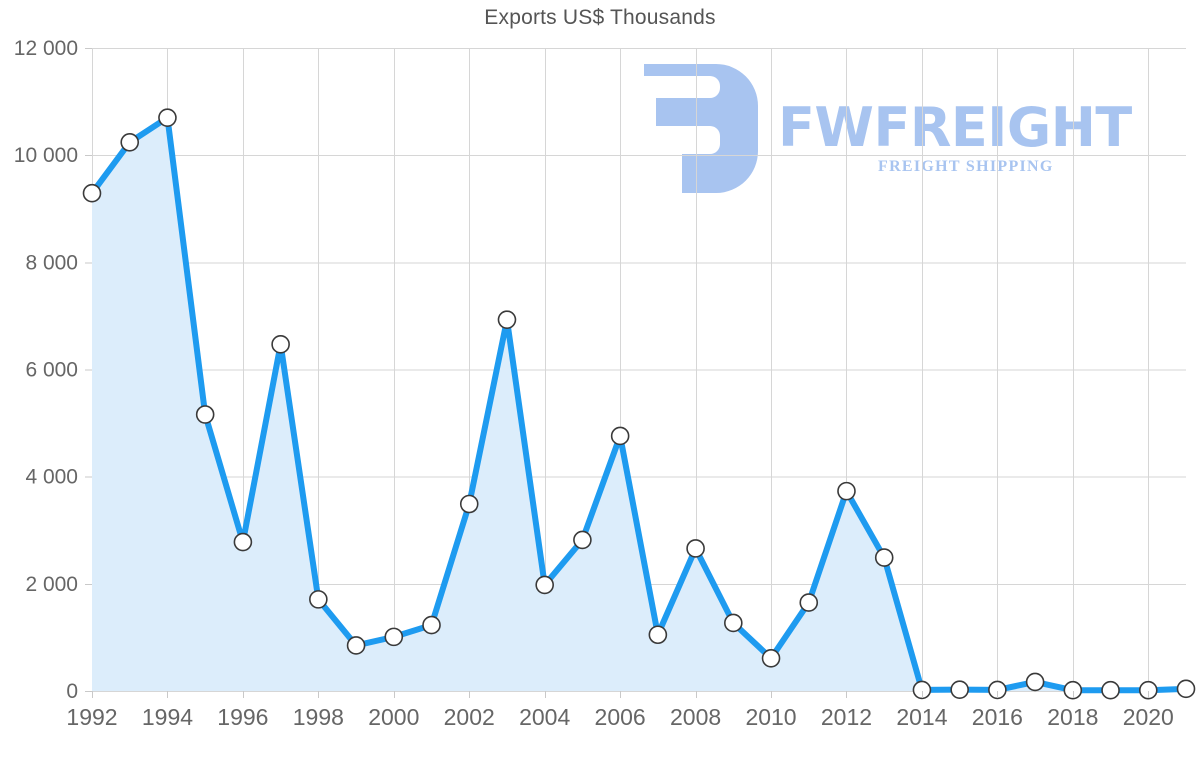 The width and height of the screenshot is (1200, 763). I want to click on x-axis-tick-label: 2000, so click(393, 717).